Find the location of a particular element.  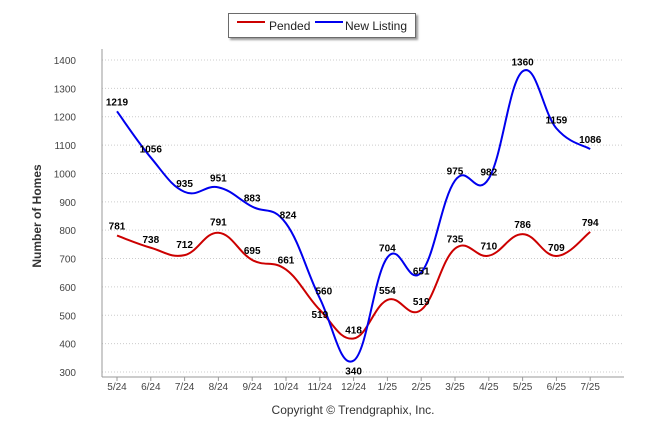

x-tick-2-25: 2/25 is located at coordinates (421, 387).